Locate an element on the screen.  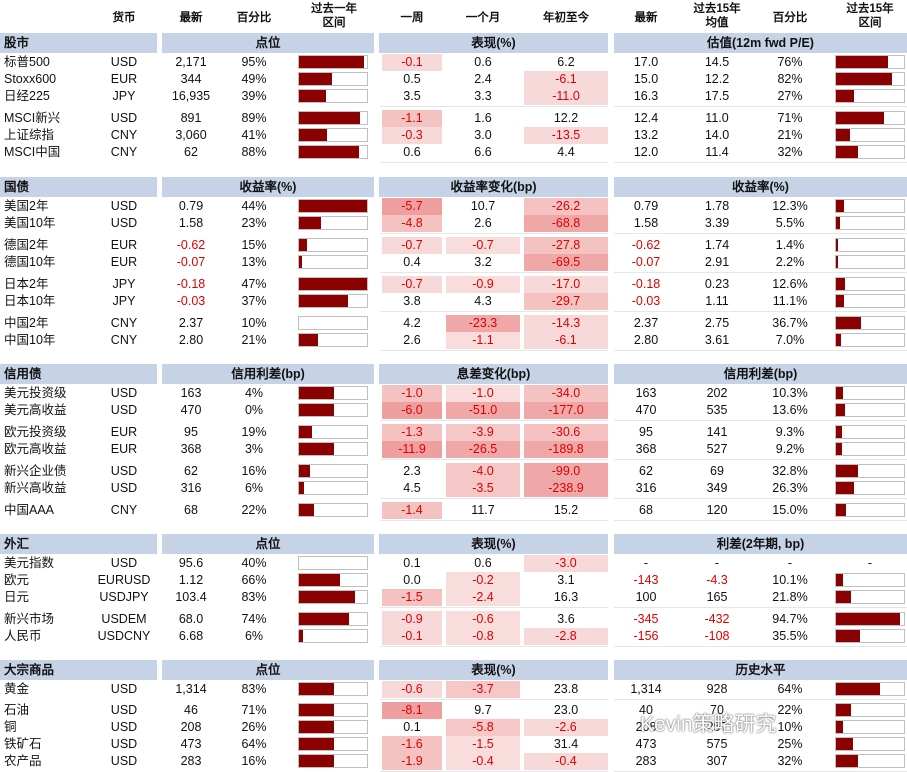
row-percentile: 10% is located at coordinates (254, 323).